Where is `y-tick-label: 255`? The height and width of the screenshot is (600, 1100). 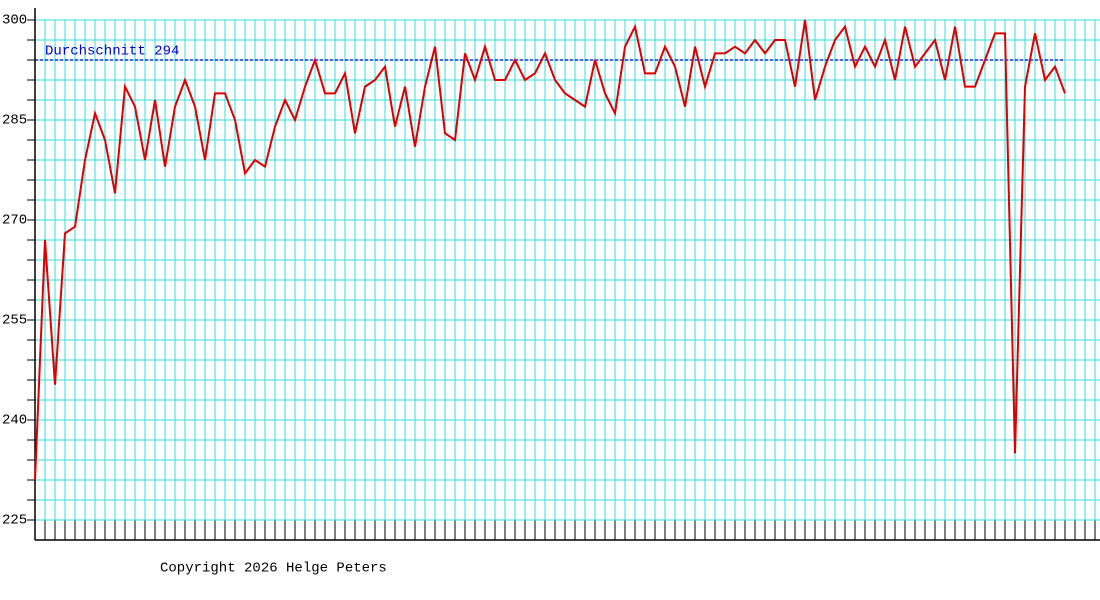
y-tick-label: 255 is located at coordinates (14, 321).